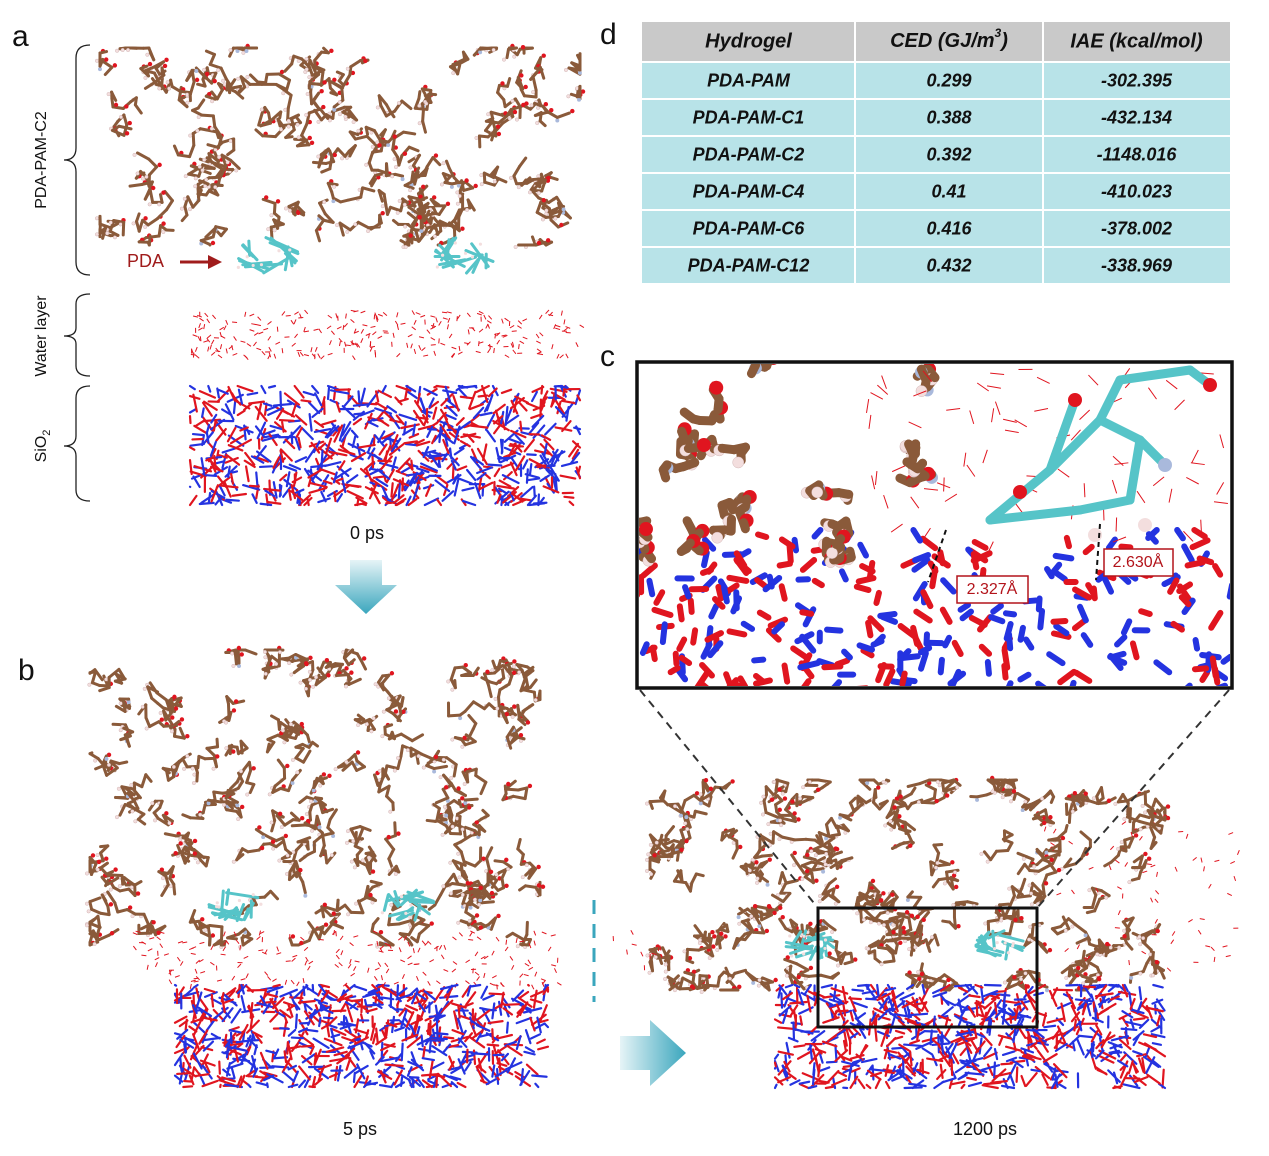 The image size is (1269, 1156). Describe the element at coordinates (444, 258) in the screenshot. I see `pda-bond` at that location.